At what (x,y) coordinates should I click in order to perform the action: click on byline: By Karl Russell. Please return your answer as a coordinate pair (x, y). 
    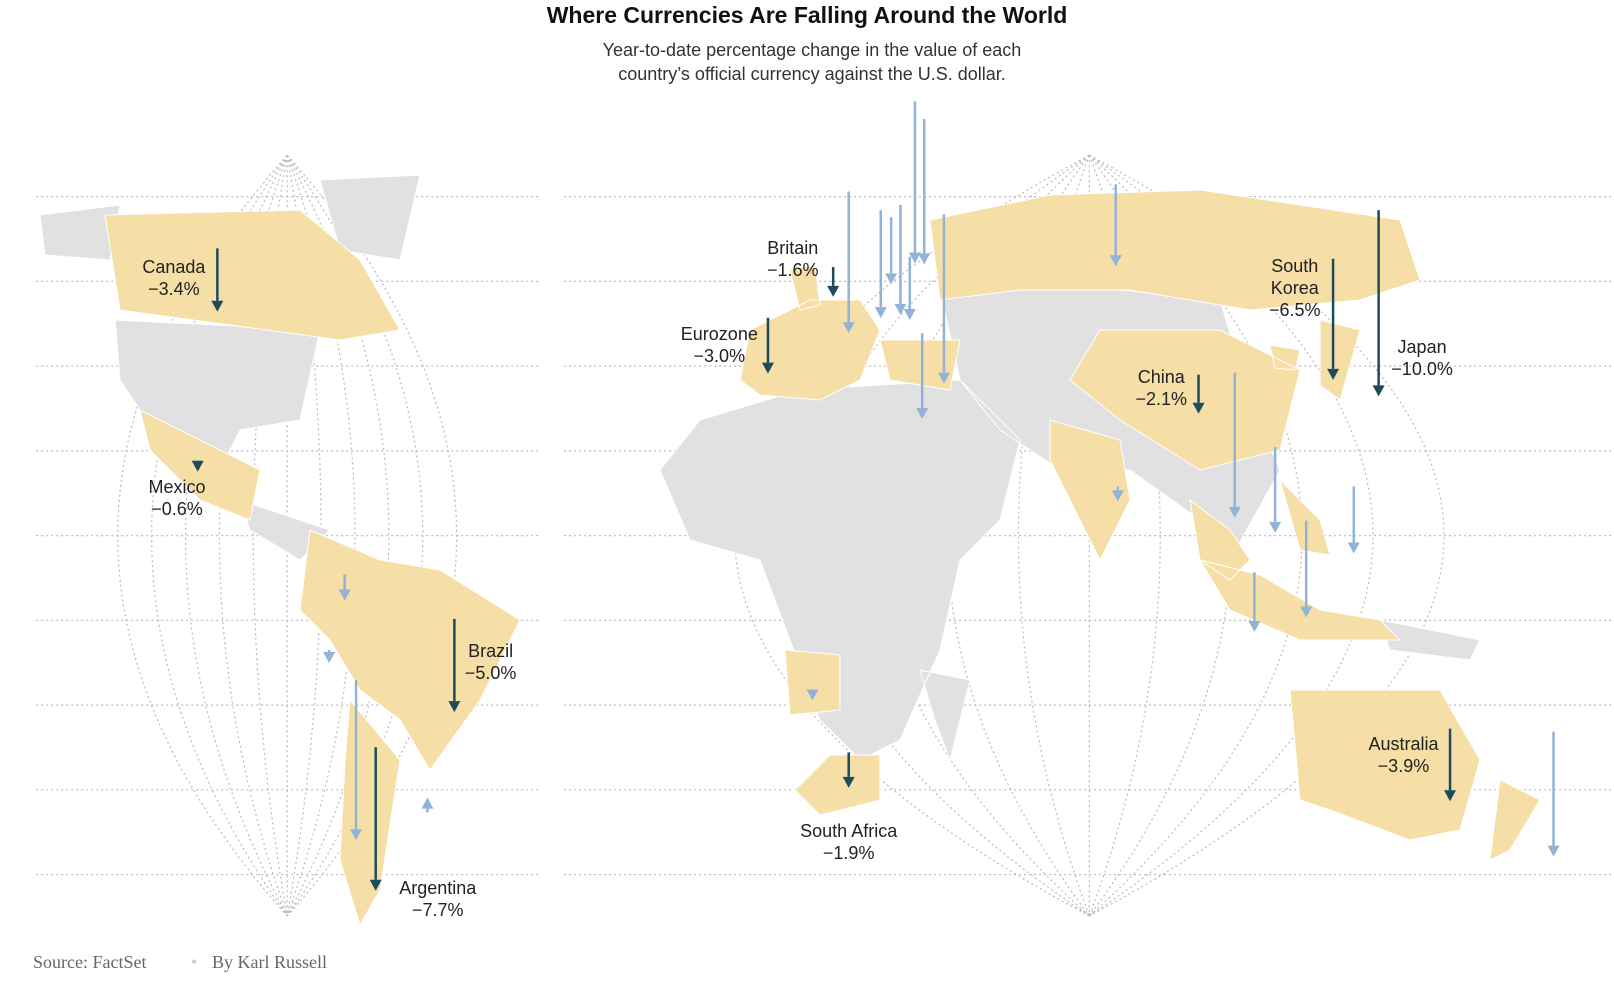
    Looking at the image, I should click on (269, 962).